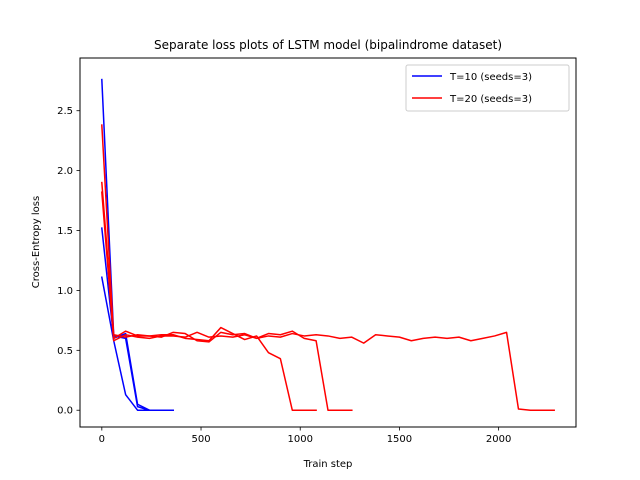 The height and width of the screenshot is (480, 640). What do you see at coordinates (102, 439) in the screenshot?
I see `x-tick-label: 0` at bounding box center [102, 439].